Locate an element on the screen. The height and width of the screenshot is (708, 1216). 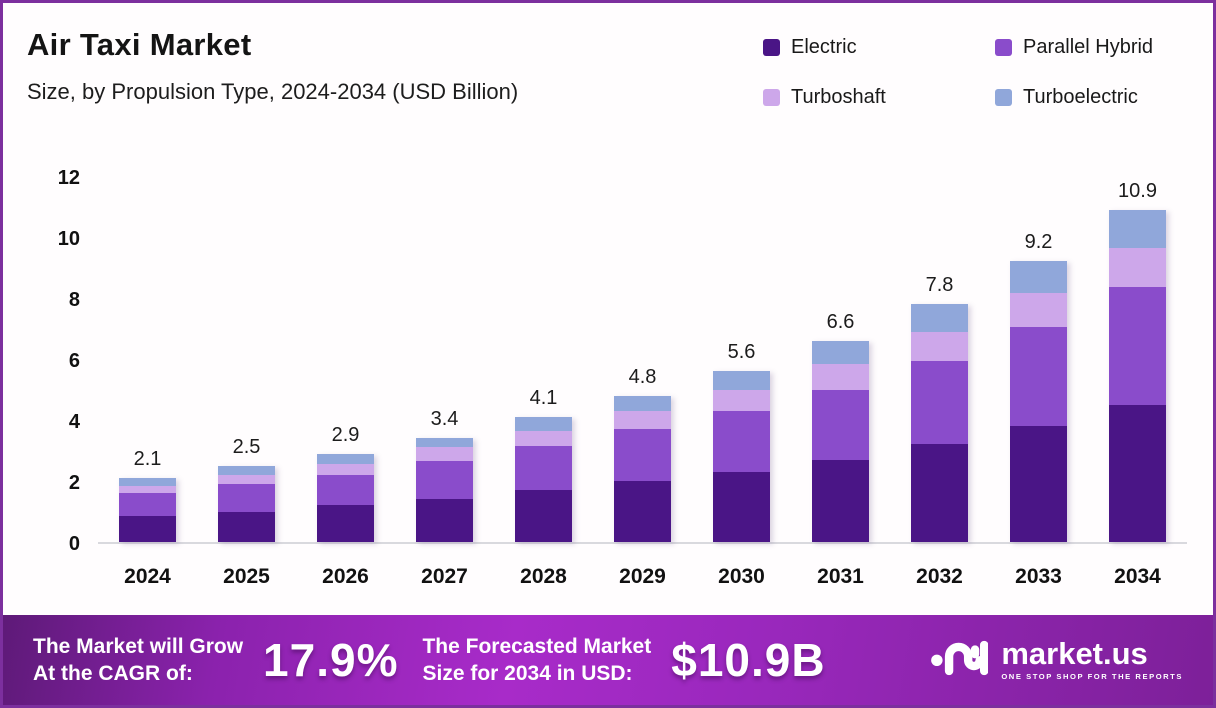
bar-total-label: 4.8 is located at coordinates (642, 376).